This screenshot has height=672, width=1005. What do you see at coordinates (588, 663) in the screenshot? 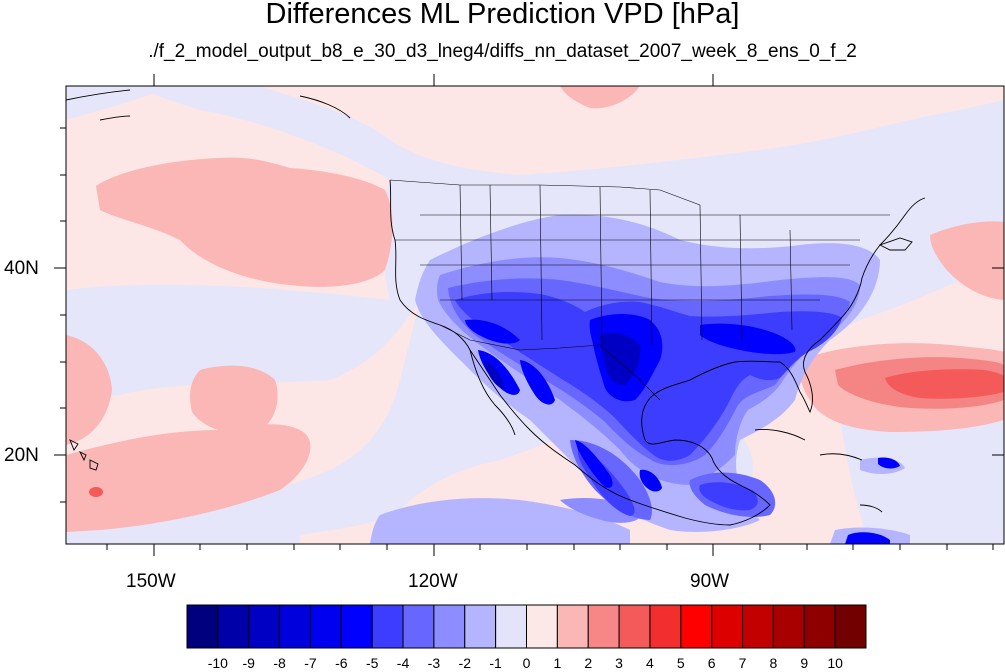
I see `colorbar-label: 2` at bounding box center [588, 663].